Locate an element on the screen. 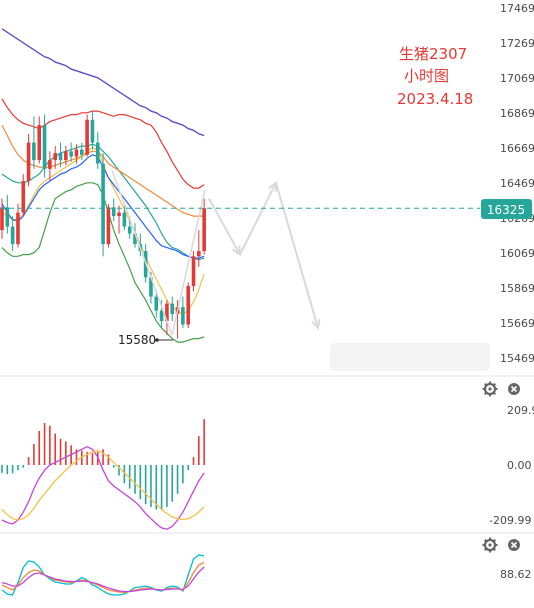 This screenshot has height=608, width=534. low-pointer-dot is located at coordinates (157, 340).